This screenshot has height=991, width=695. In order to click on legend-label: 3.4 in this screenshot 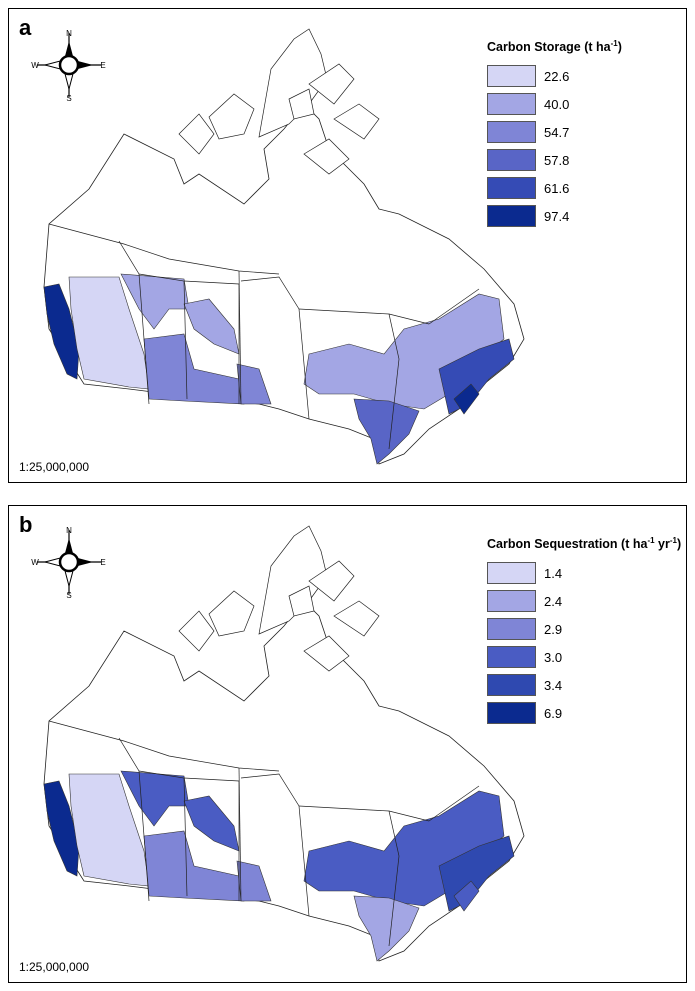, I will do `click(553, 685)`.